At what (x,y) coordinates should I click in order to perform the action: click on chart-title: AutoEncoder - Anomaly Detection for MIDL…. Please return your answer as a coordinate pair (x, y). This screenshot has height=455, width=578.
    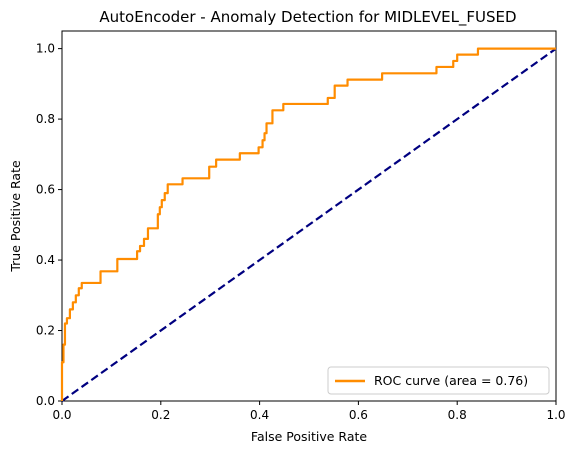
    Looking at the image, I should click on (307, 17).